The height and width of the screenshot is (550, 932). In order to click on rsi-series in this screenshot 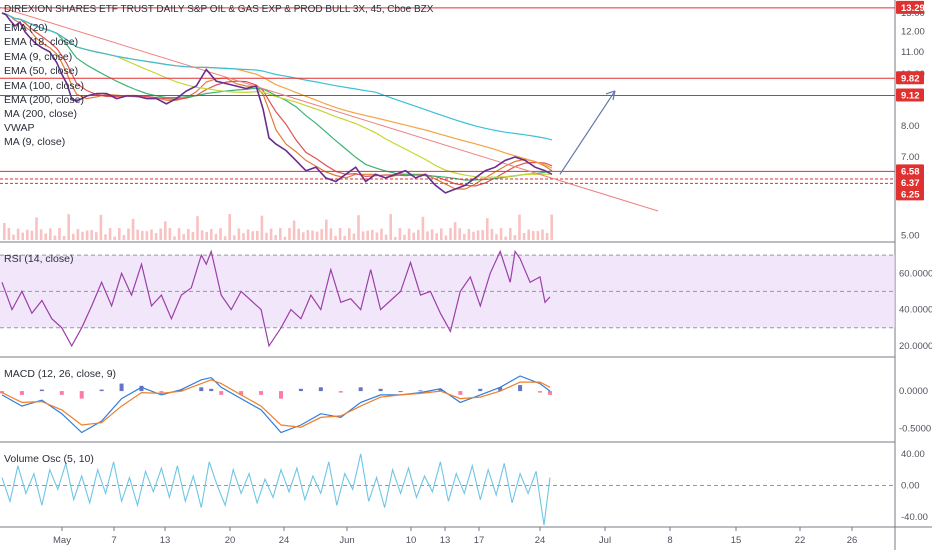, I will do `click(276, 298)`.